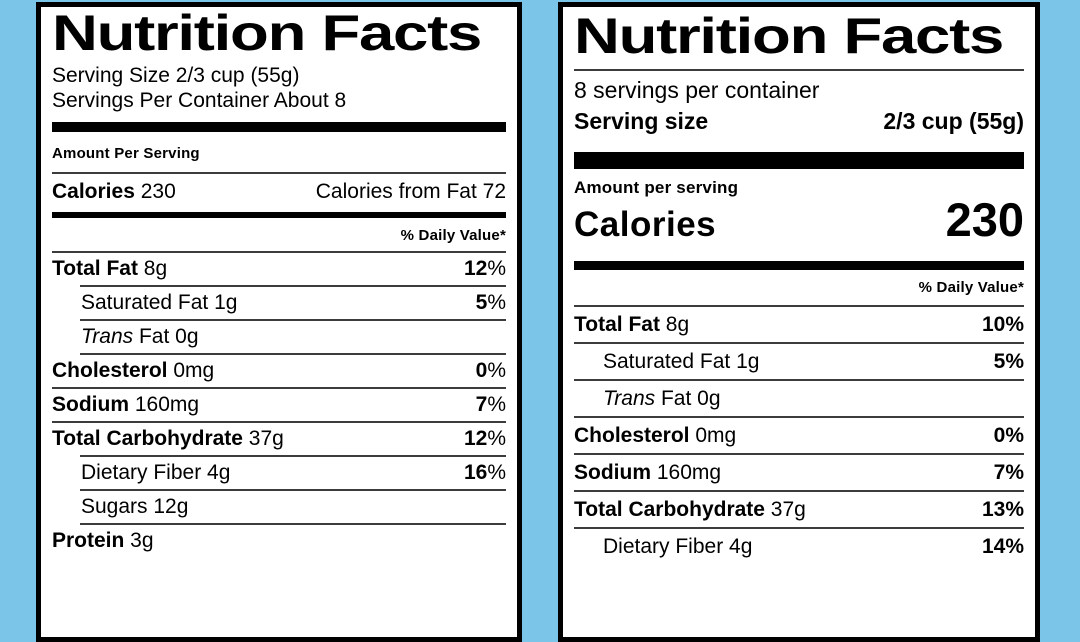  What do you see at coordinates (103, 540) in the screenshot?
I see `nutrient-name: Protein 3g` at bounding box center [103, 540].